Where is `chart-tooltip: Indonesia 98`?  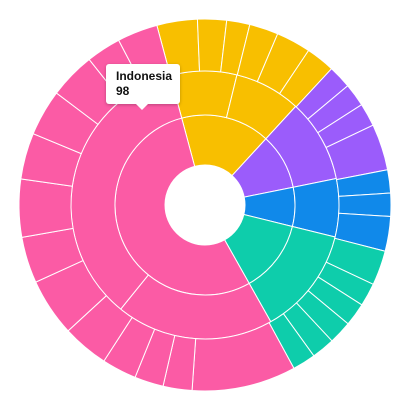
chart-tooltip: Indonesia 98 is located at coordinates (143, 87).